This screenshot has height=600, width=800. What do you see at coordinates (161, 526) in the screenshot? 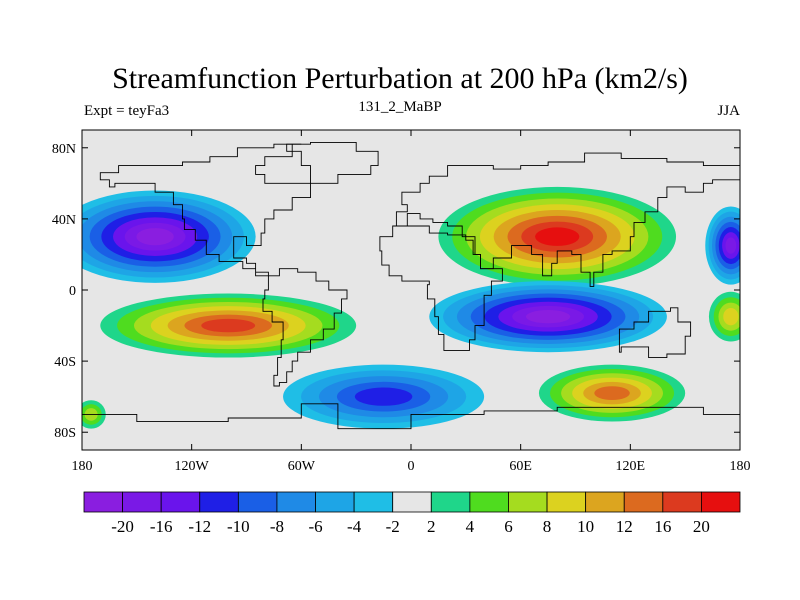
I see `colorbar-label: -16` at bounding box center [161, 526].